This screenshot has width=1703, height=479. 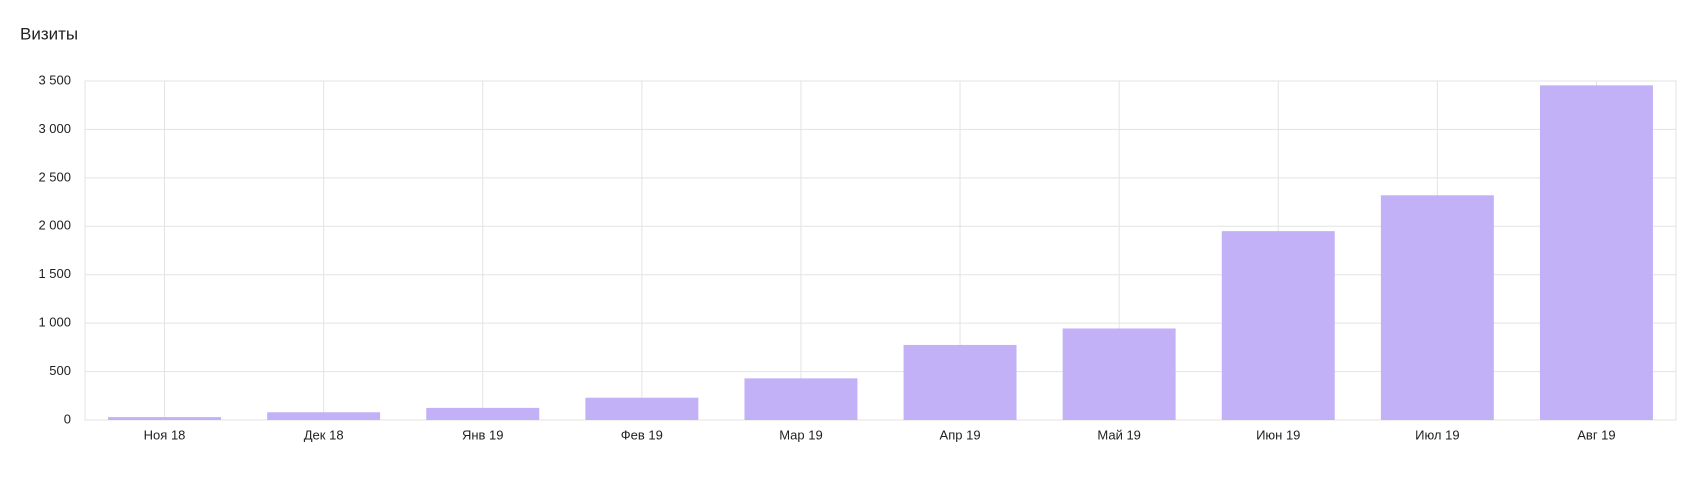 I want to click on y-tick-label: 2 500, so click(x=54, y=176).